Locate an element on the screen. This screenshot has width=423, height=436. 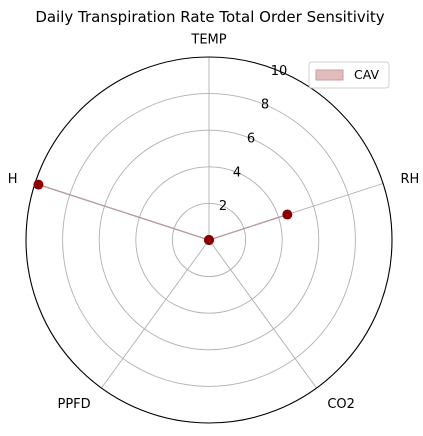
series-line-cav is located at coordinates (163, 212).